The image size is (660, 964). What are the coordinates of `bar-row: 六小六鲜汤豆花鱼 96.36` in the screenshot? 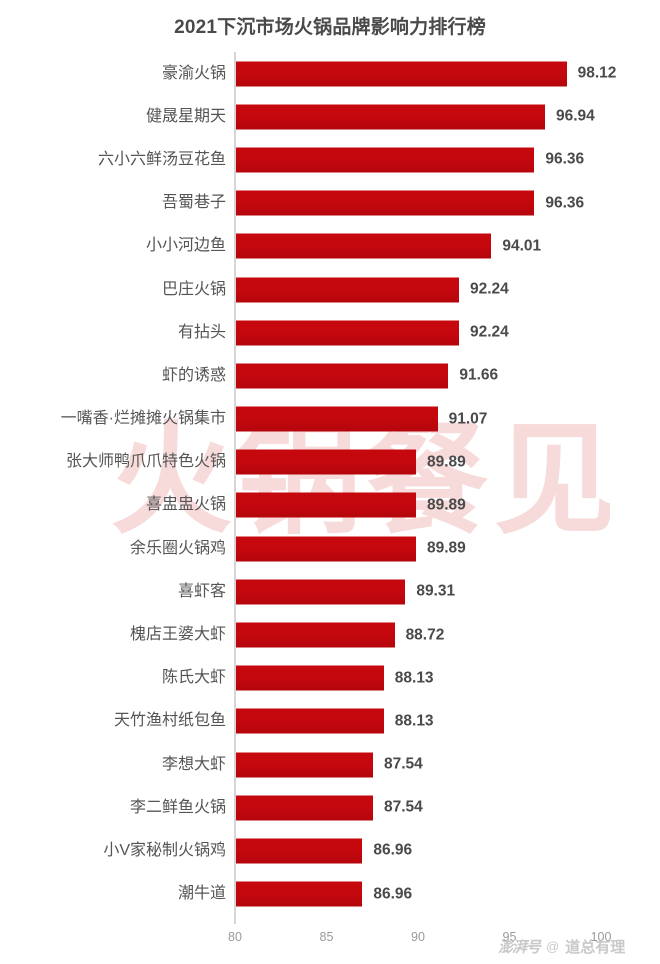 It's located at (330, 159).